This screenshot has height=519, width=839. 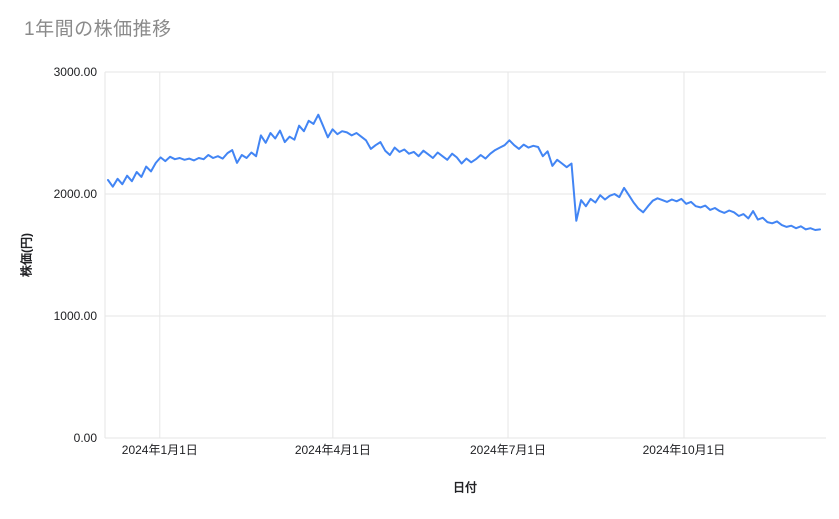 What do you see at coordinates (86, 438) in the screenshot?
I see `y-tick-label: 0.00` at bounding box center [86, 438].